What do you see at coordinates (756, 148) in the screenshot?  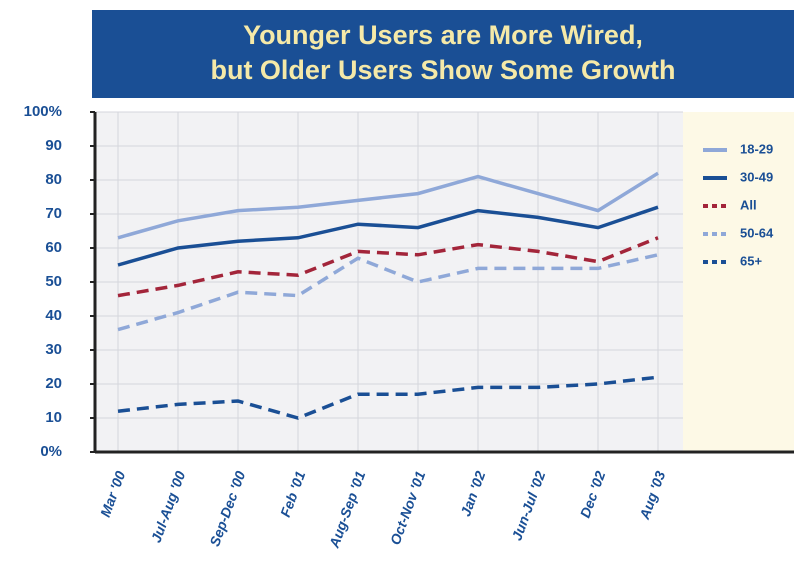 I see `legend-label: 18-29` at bounding box center [756, 148].